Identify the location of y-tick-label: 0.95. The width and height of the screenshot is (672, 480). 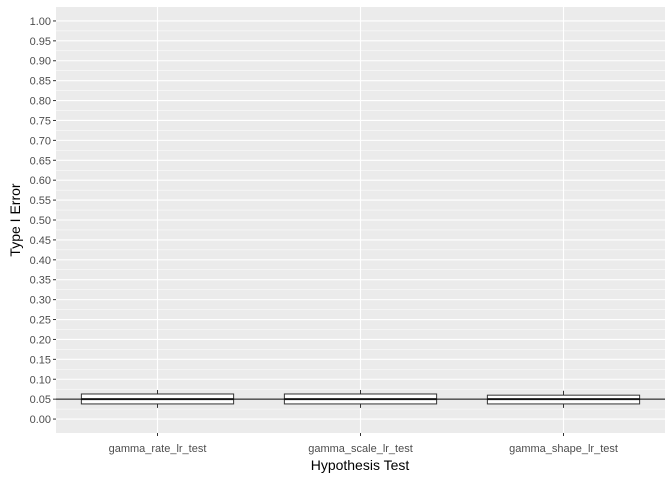
(40, 42).